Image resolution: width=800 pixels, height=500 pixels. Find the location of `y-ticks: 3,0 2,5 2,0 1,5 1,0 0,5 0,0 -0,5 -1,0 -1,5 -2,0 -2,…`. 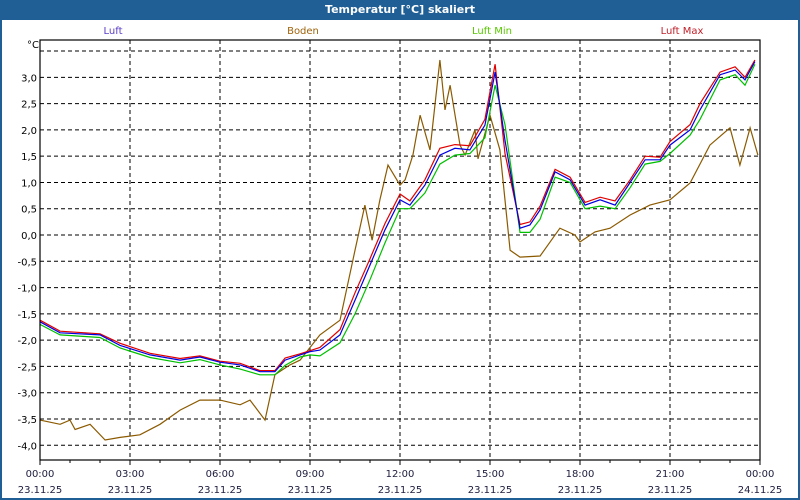

y-ticks: 3,0 2,5 2,0 1,5 1,0 0,5 0,0 -0,5 -1,0 -1,5 -2,0 -2,… is located at coordinates (27, 262).